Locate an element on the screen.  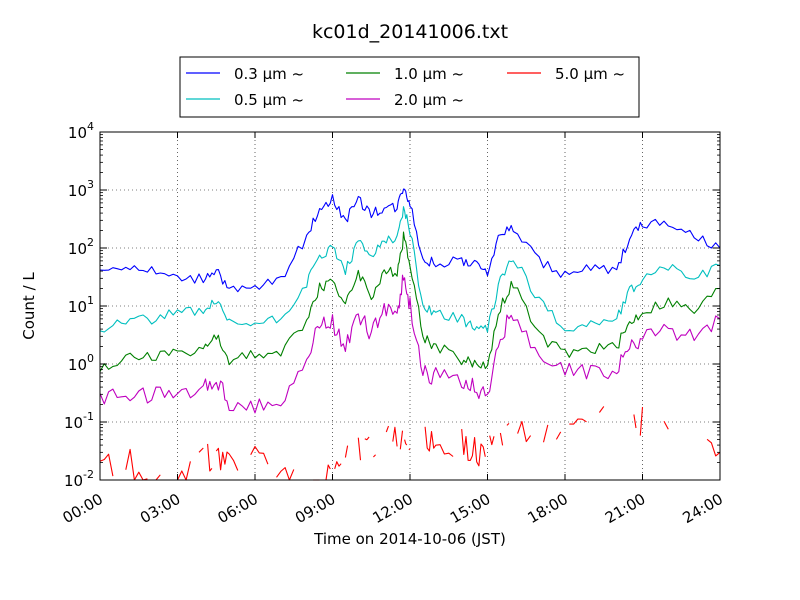
y-tick-label: 10³ is located at coordinates (81, 189).